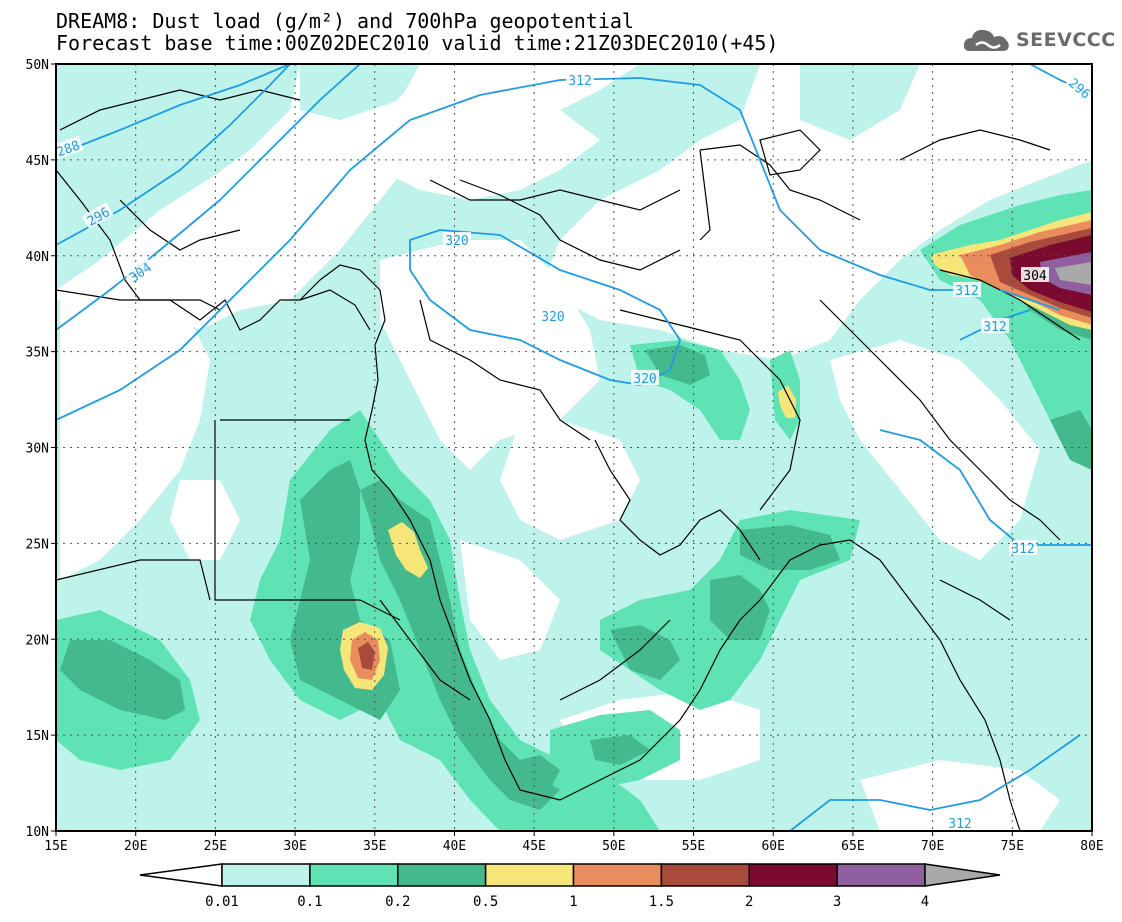  I want to click on cloud-icon, so click(986, 40).